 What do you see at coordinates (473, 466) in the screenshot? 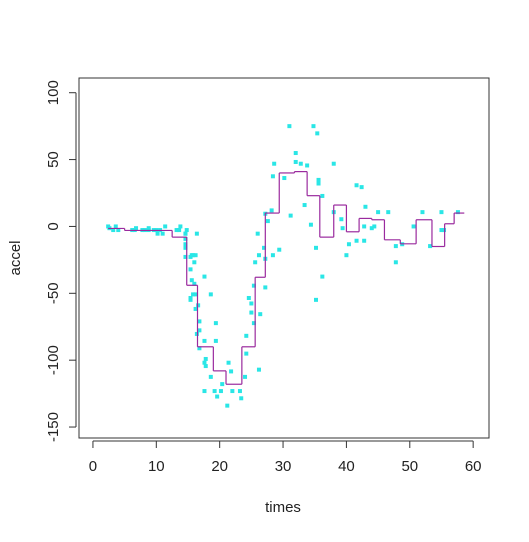
I see `x-tick-label: 60` at bounding box center [473, 466].